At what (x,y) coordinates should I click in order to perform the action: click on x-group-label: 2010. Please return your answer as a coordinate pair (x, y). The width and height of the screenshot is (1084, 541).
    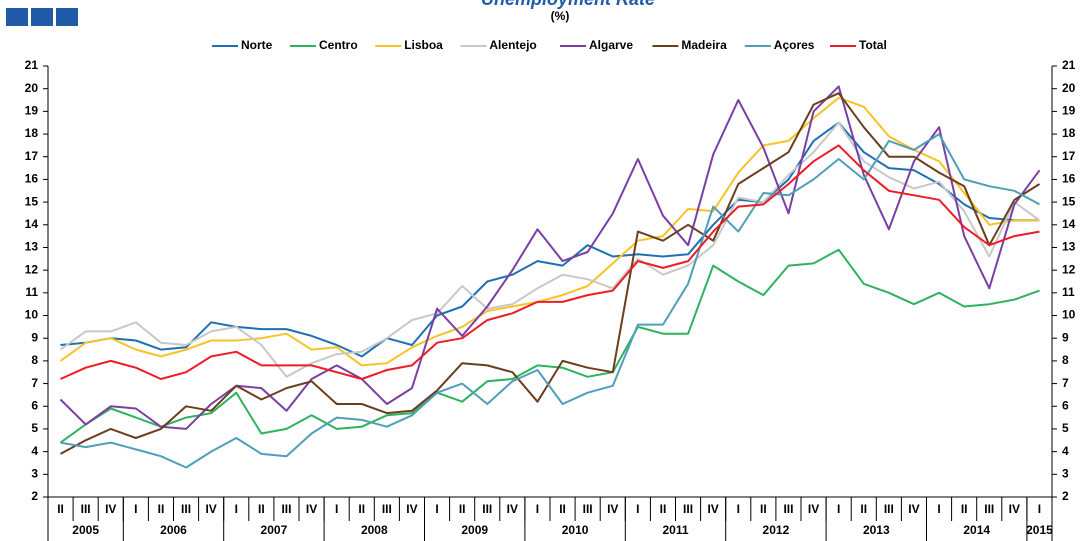
    Looking at the image, I should click on (575, 530).